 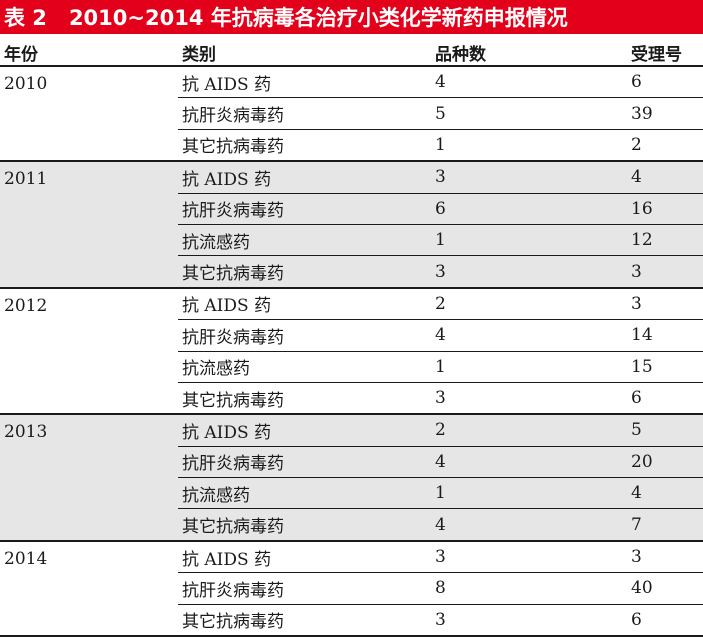 I want to click on year-cell: 2014, so click(x=89, y=588).